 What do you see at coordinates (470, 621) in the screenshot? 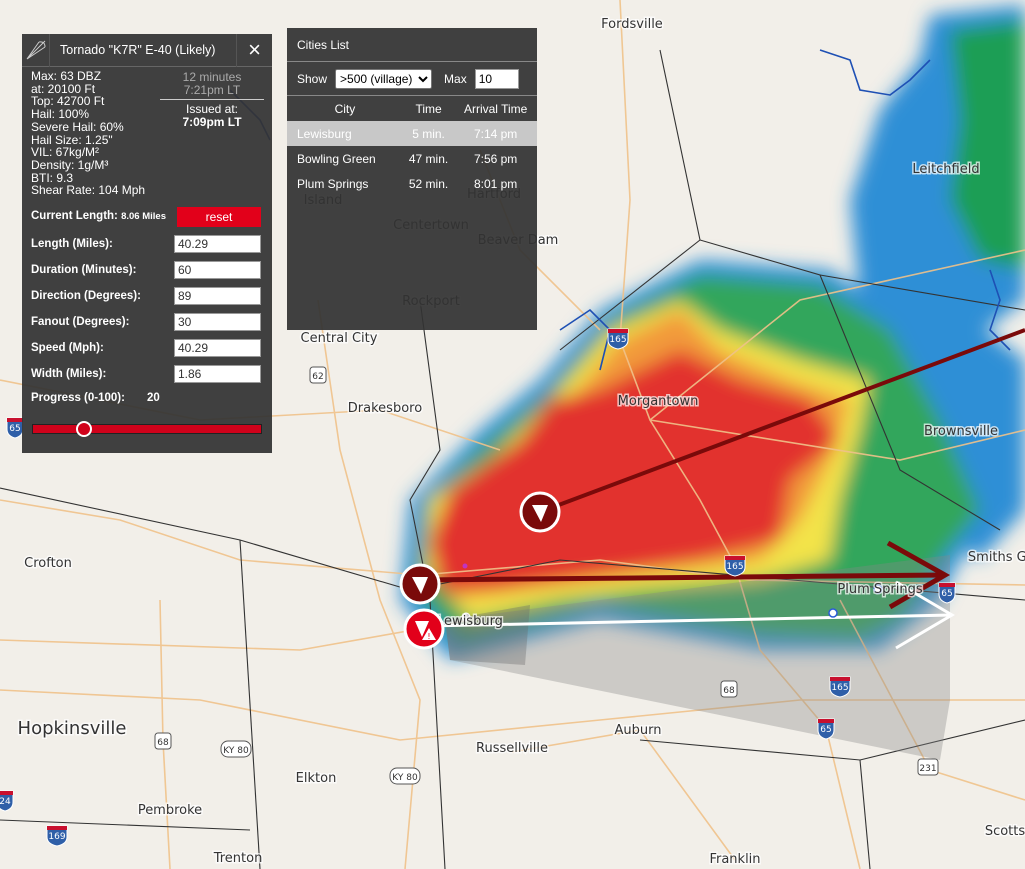
I see `city-label: Lewisburg` at bounding box center [470, 621].